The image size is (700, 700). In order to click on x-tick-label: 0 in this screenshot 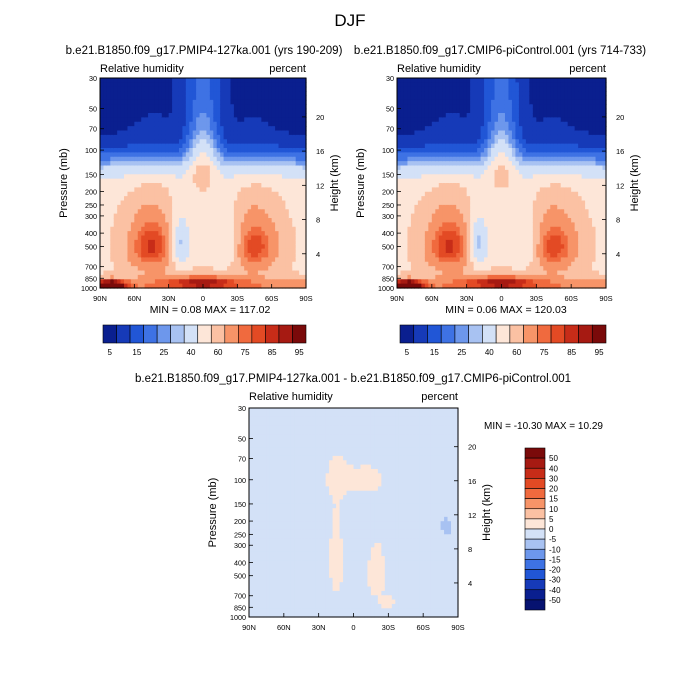, I will do `click(203, 298)`.